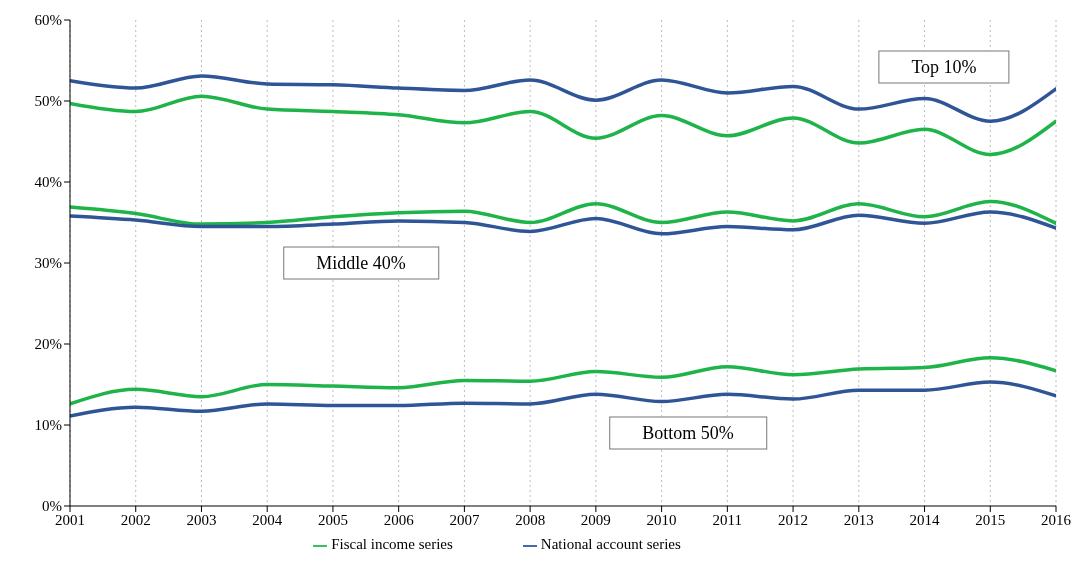  Describe the element at coordinates (267, 519) in the screenshot. I see `x-tick-label: 2004` at that location.